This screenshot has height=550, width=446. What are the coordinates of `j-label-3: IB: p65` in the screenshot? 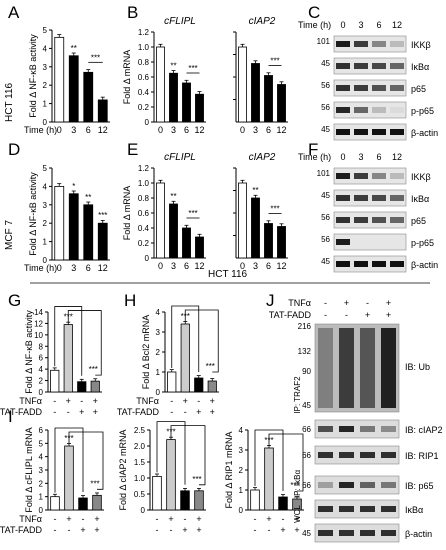 It's located at (419, 486).